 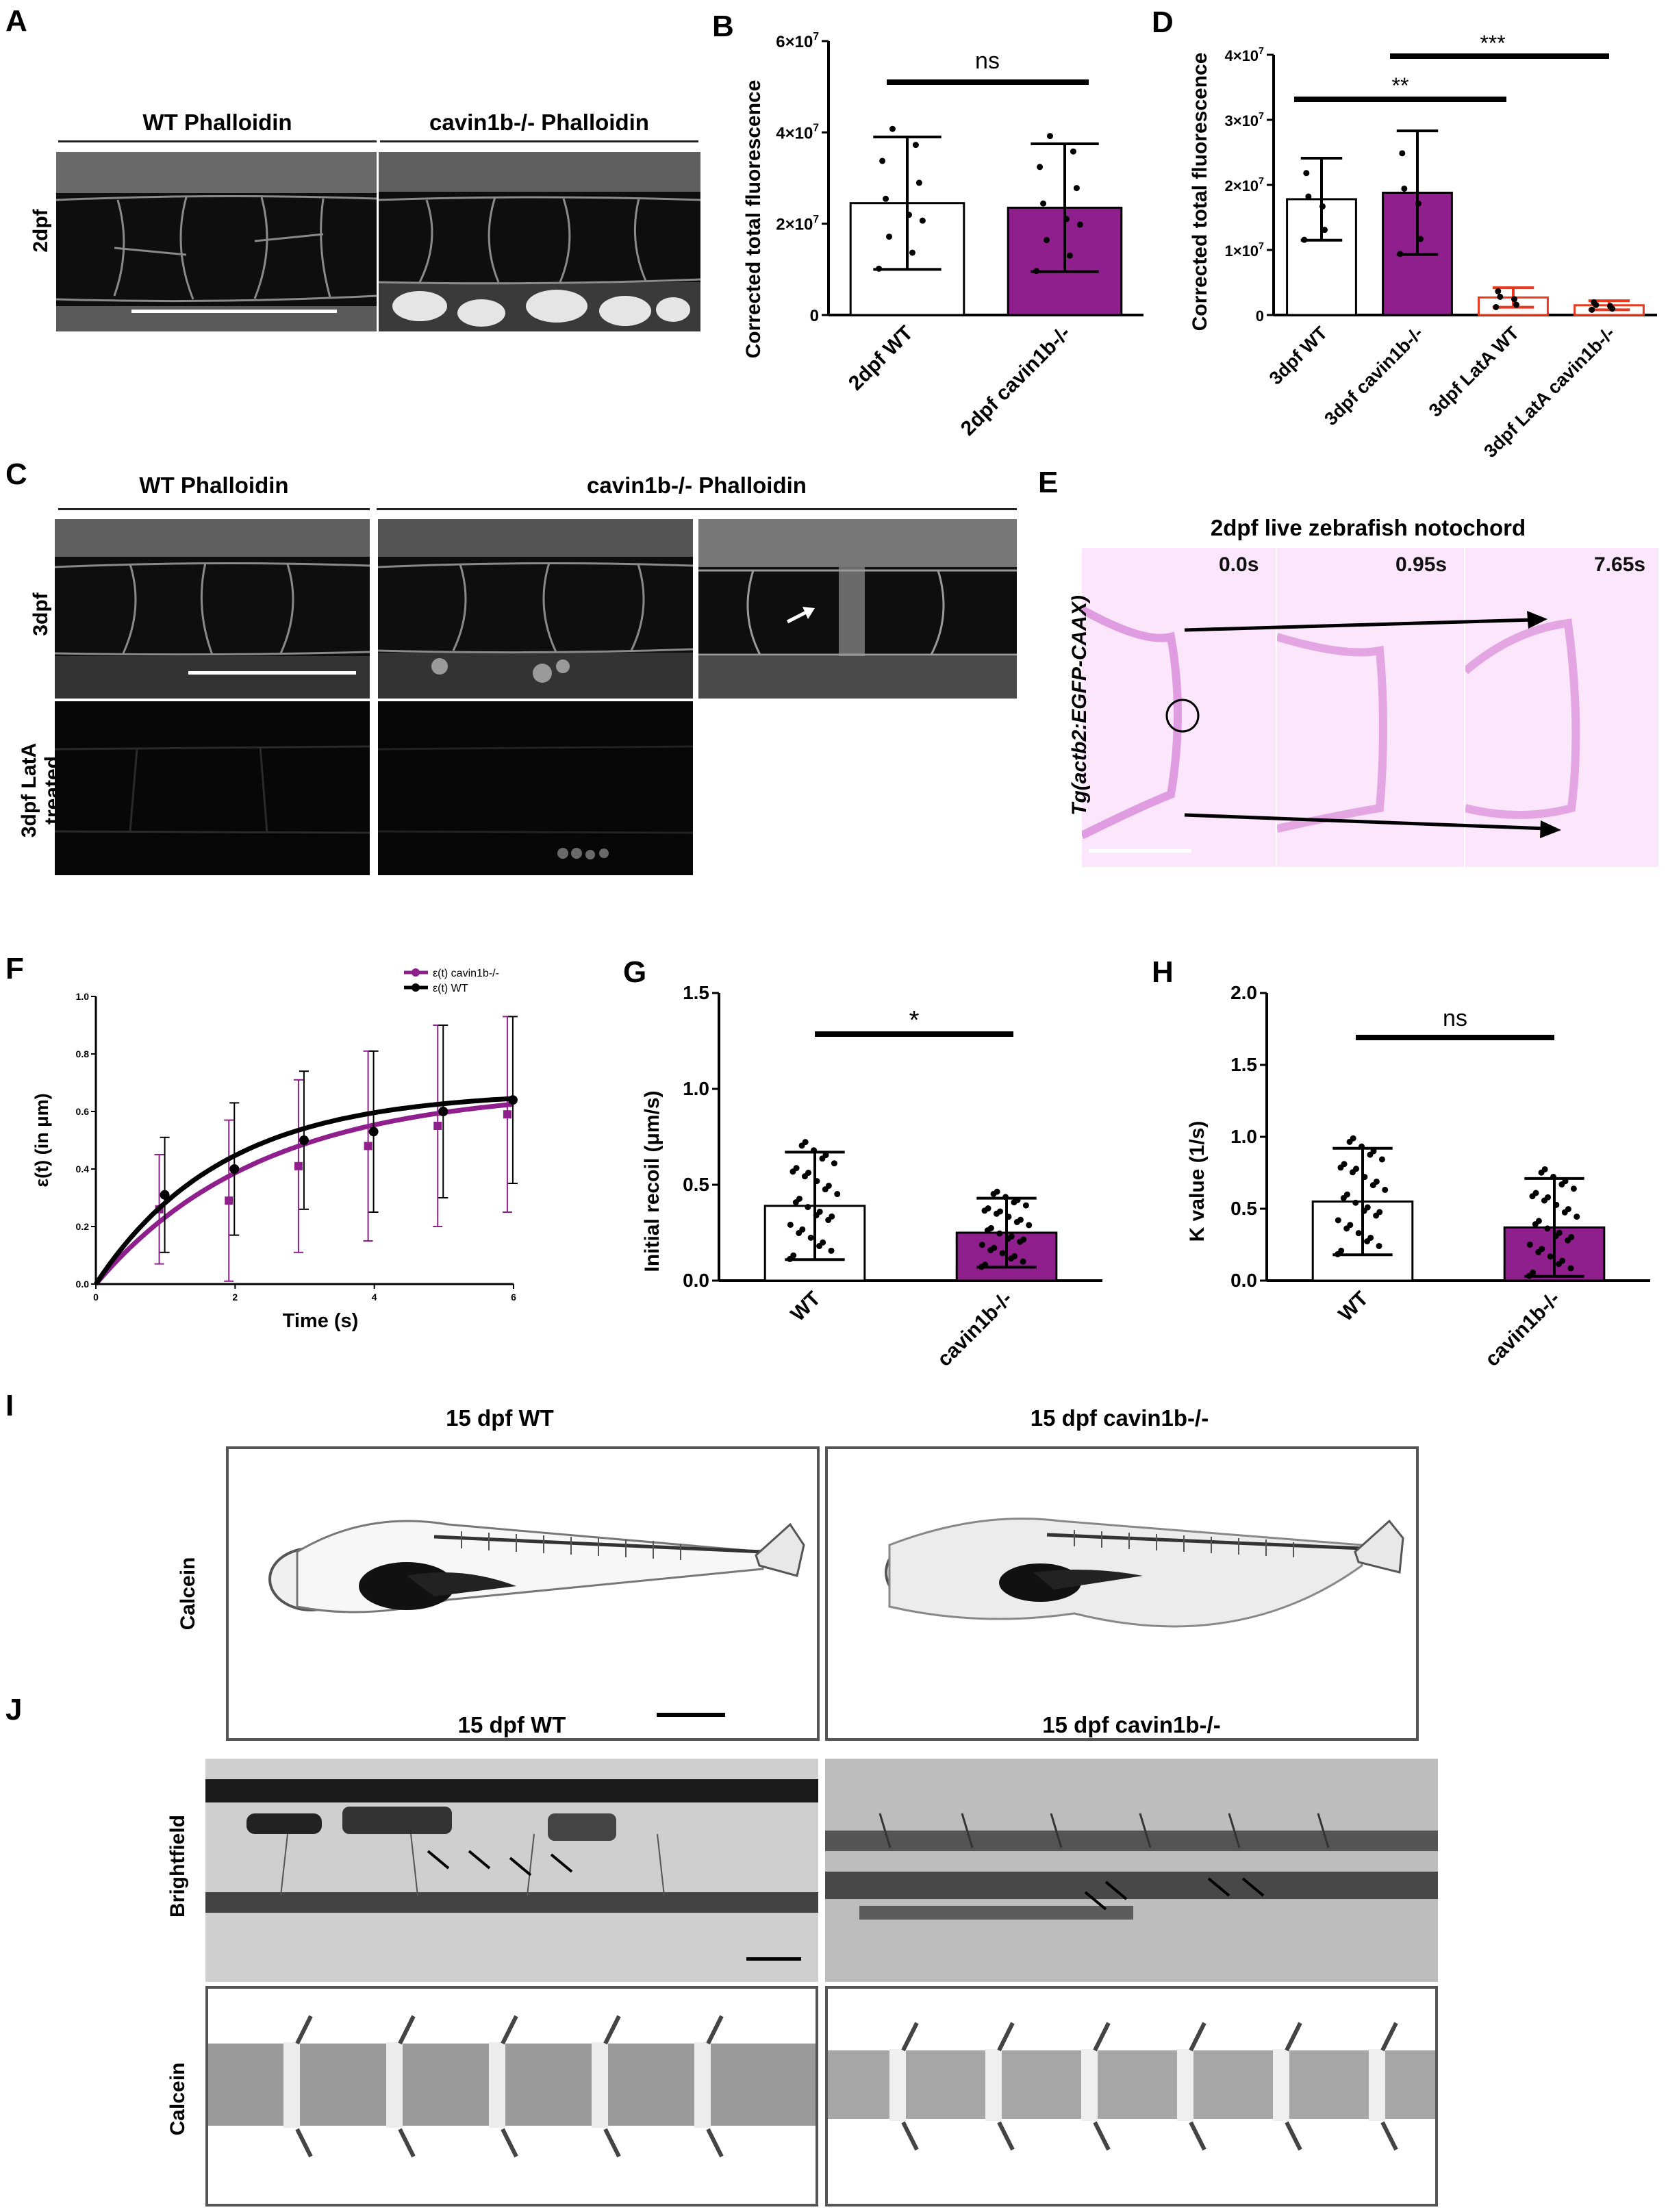 I want to click on micrograph-c-cavin-lata-drawing, so click(x=536, y=802).